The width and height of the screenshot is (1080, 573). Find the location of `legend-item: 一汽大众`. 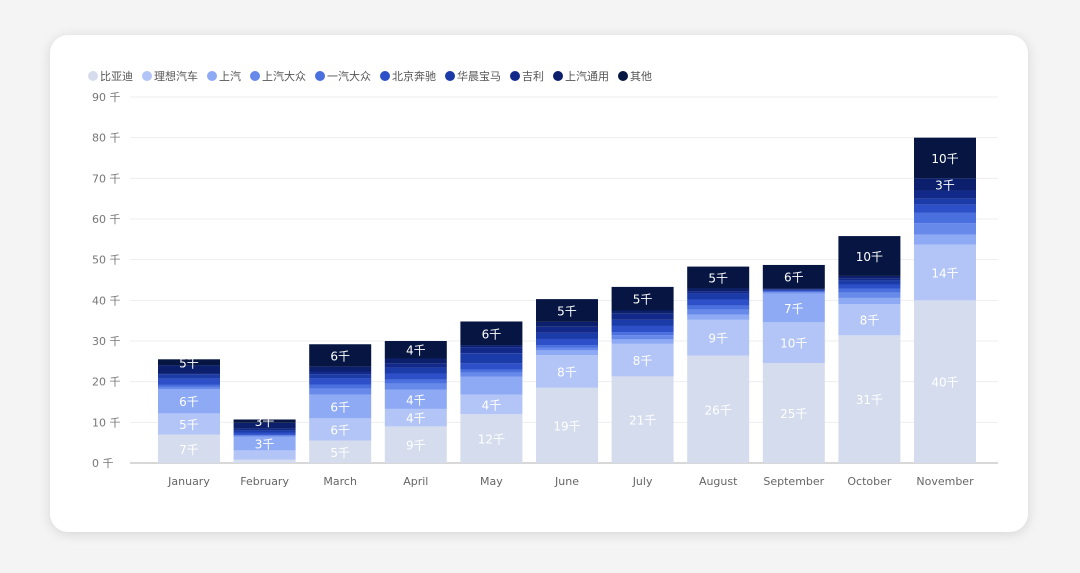

legend-item: 一汽大众 is located at coordinates (343, 76).